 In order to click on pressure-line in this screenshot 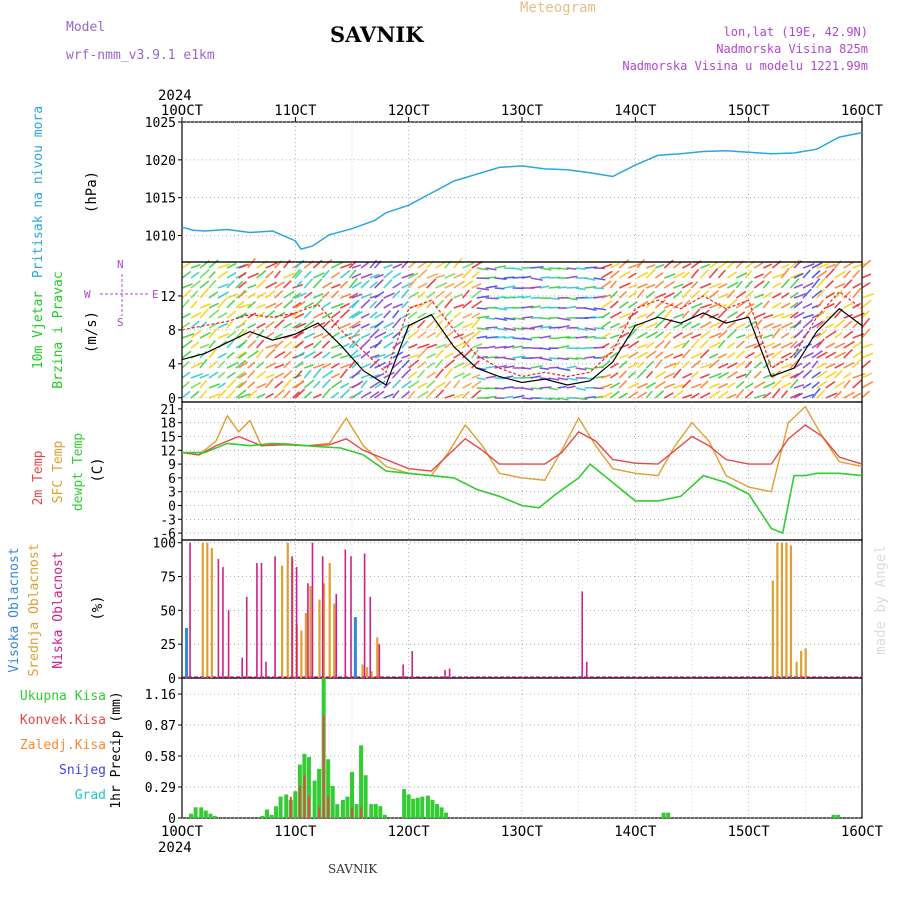, I will do `click(522, 190)`.